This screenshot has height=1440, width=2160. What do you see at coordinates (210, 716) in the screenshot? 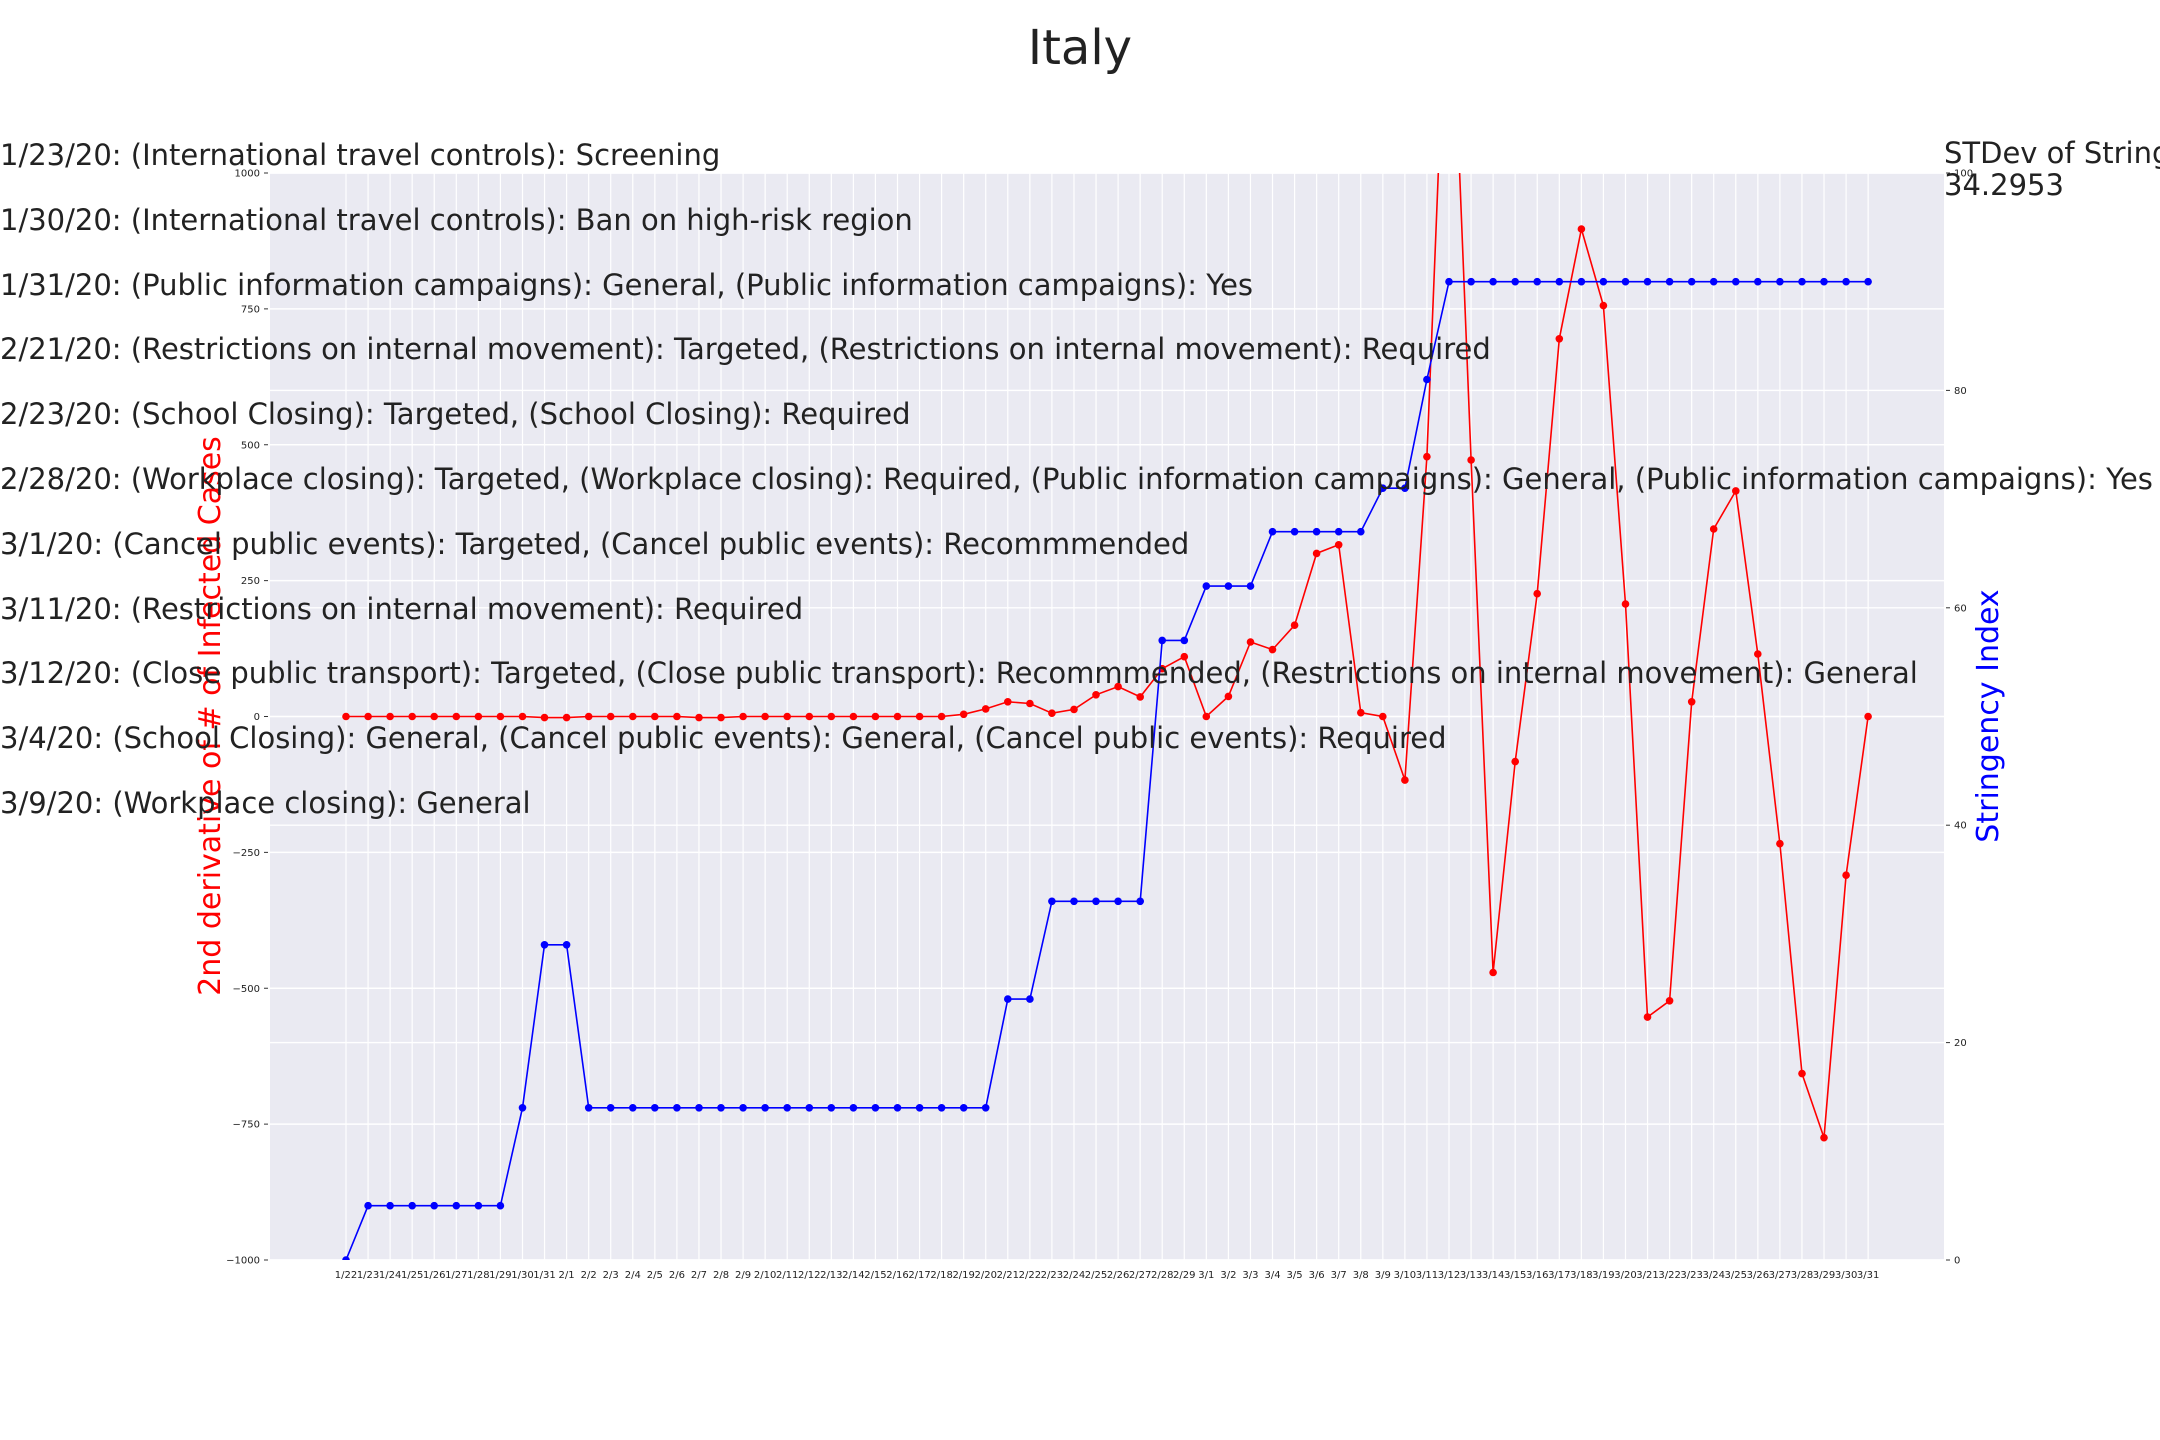
I see `left-axis-label: 2nd derivative of # of Infected Cases` at bounding box center [210, 716].